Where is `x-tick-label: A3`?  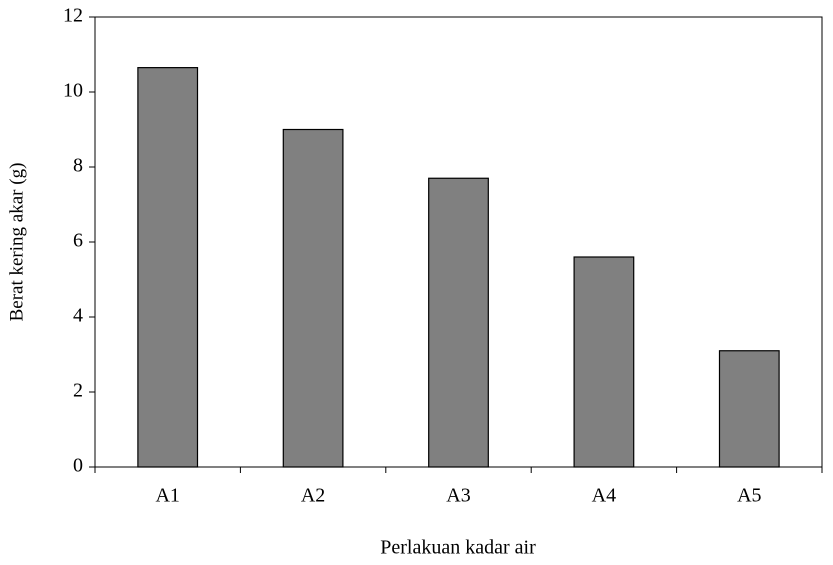
x-tick-label: A3 is located at coordinates (458, 496).